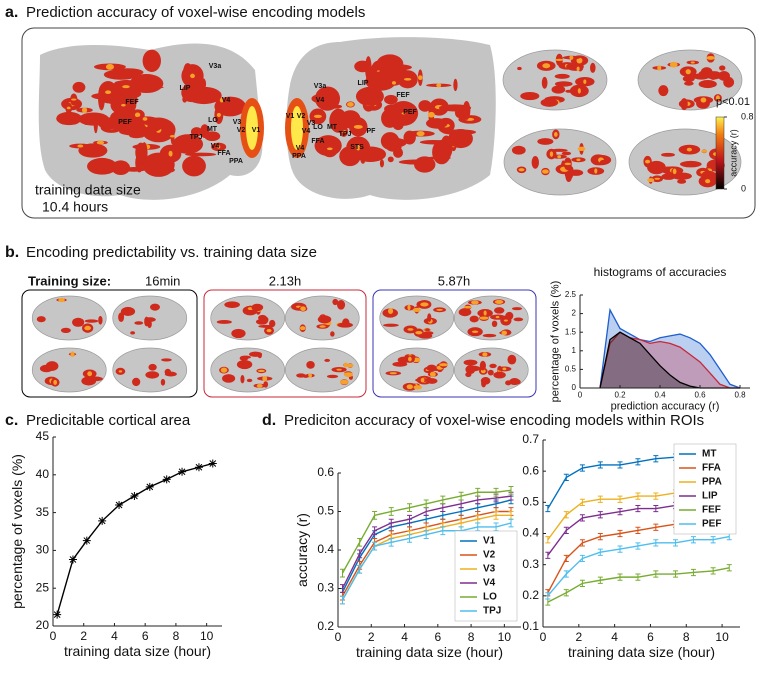  I want to click on legend-label: FFA, so click(711, 468).